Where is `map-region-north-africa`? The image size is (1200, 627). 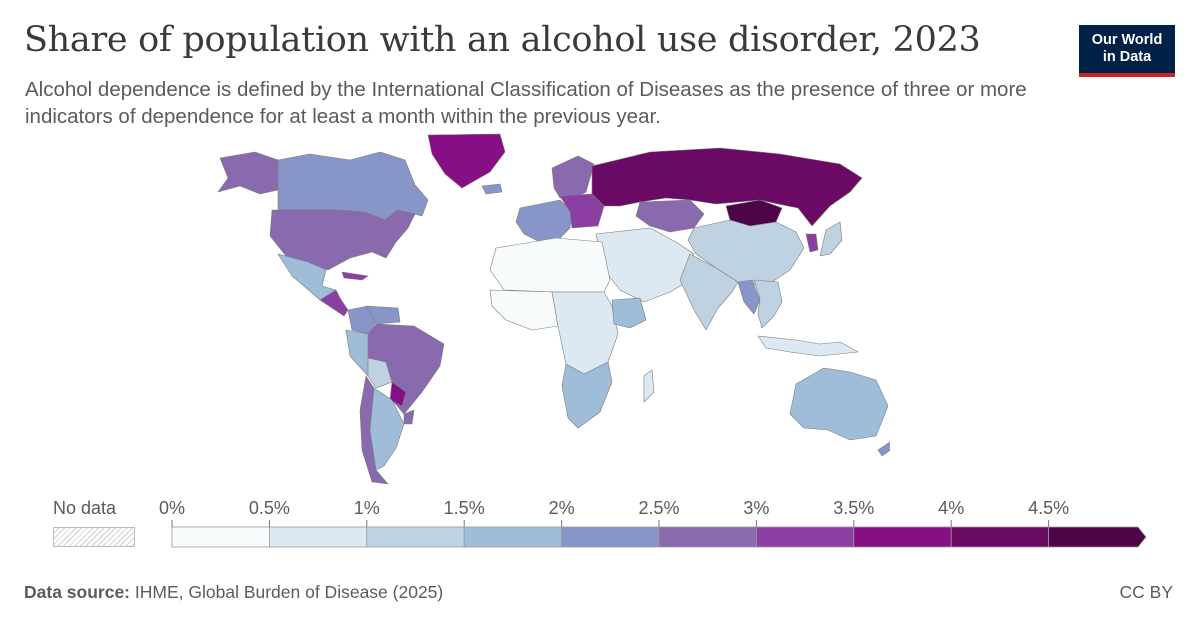 map-region-north-africa is located at coordinates (550, 265).